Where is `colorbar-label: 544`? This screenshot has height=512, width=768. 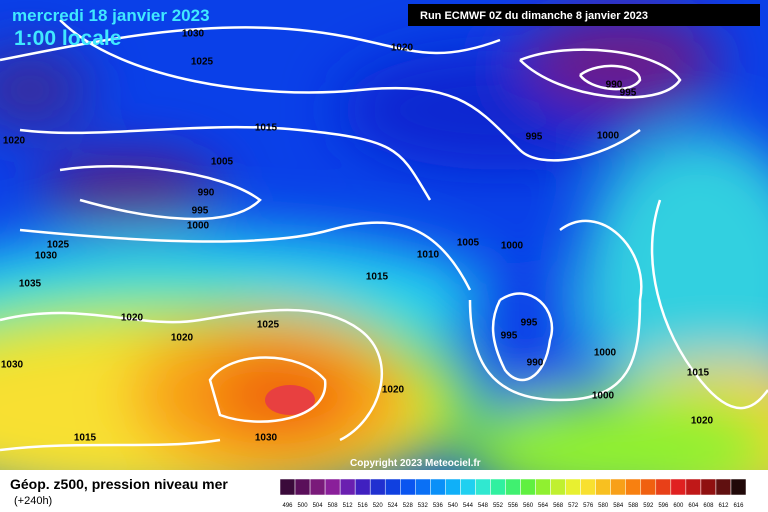 colorbar-label: 544 is located at coordinates (468, 506).